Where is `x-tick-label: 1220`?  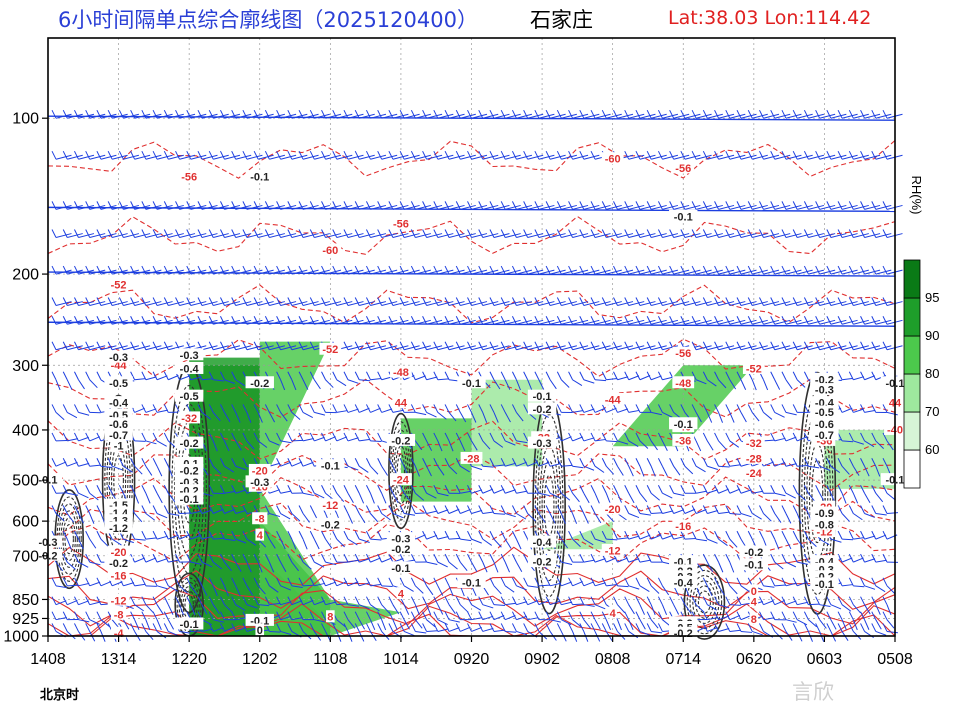
x-tick-label: 1220 is located at coordinates (189, 659).